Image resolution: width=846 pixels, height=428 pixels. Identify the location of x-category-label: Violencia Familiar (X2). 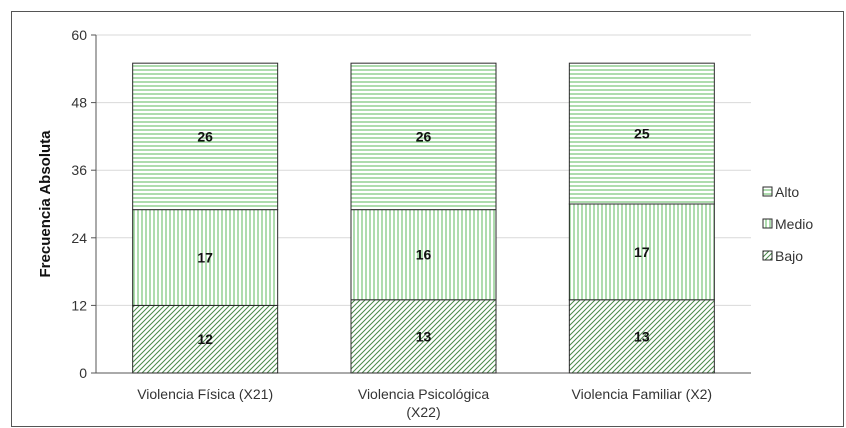
(642, 394).